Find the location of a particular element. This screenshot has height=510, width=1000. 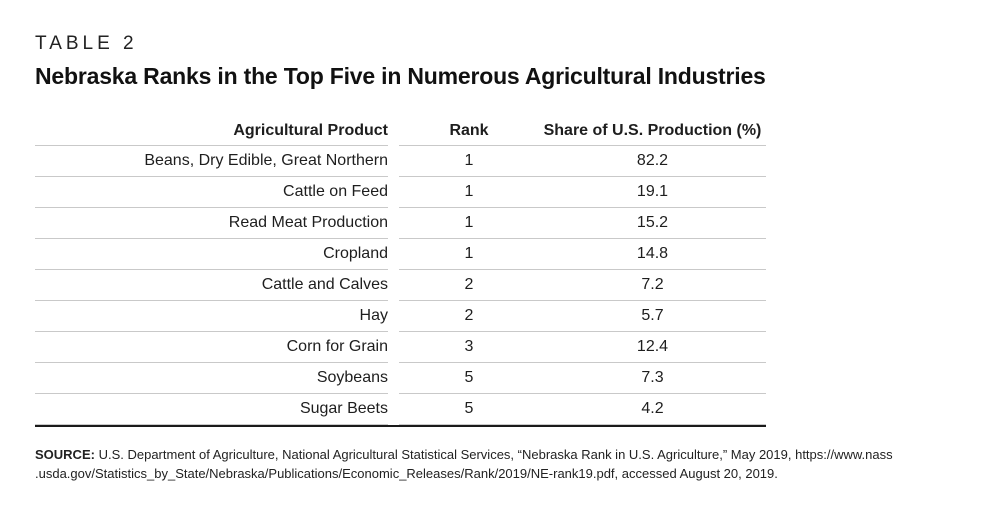

header-group: Rank Share of U.S. Production (%) is located at coordinates (582, 131).